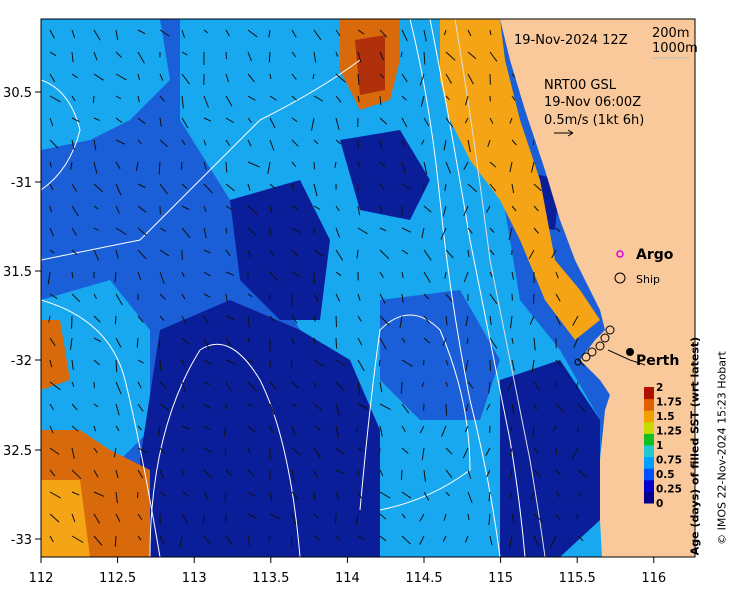  I want to click on x-tick-label: 112, so click(41, 578).